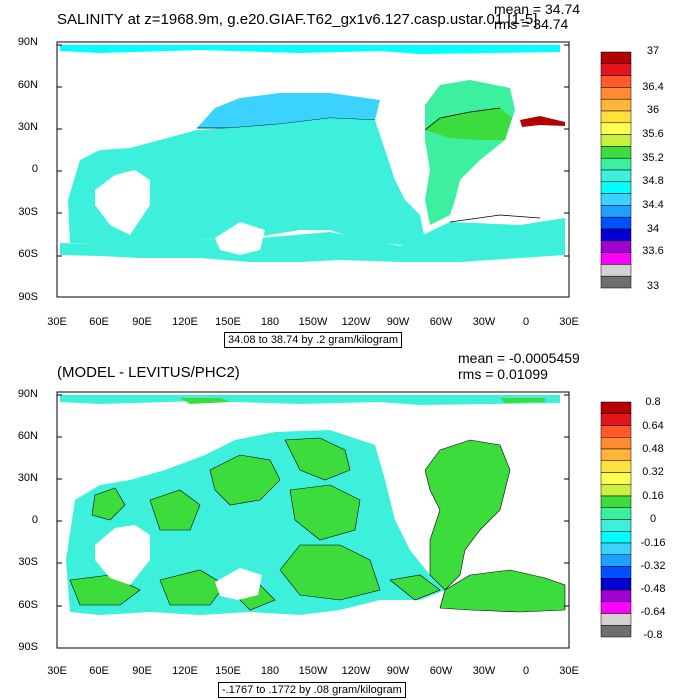 The width and height of the screenshot is (700, 700). I want to click on anomaly-patches, so click(255, 524).